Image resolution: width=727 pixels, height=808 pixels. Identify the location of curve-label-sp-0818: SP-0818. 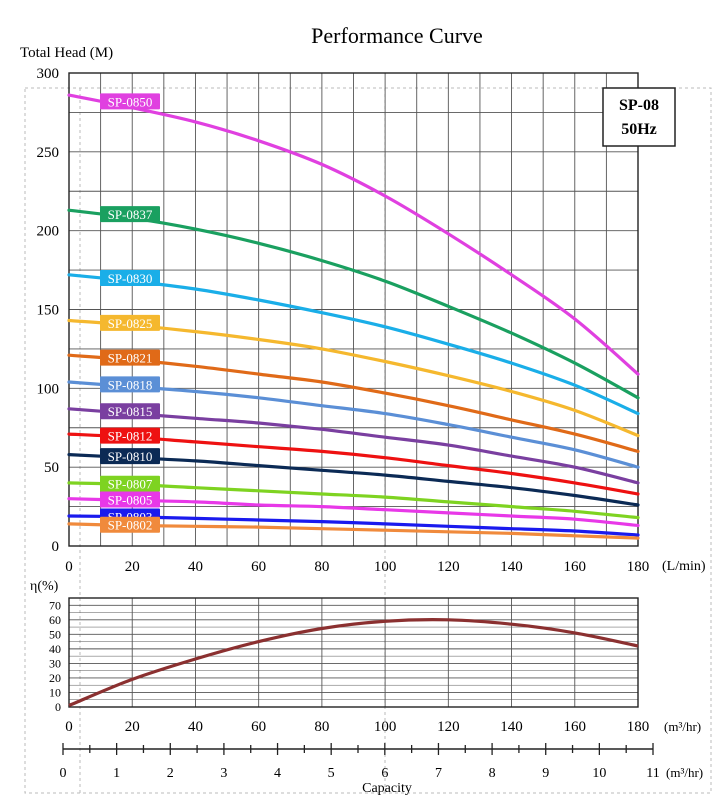
(130, 384).